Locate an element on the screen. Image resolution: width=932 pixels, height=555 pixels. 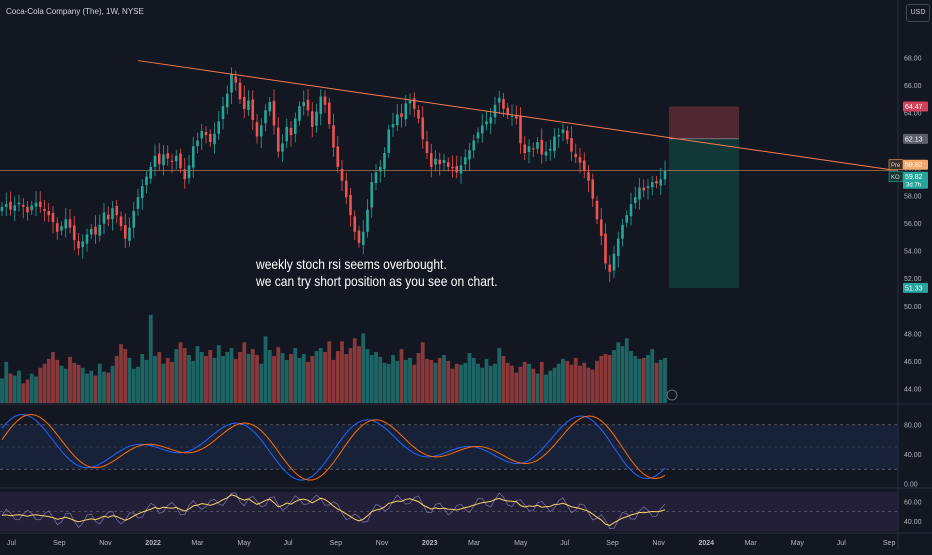
time-axis-label: Mar is located at coordinates (197, 543).